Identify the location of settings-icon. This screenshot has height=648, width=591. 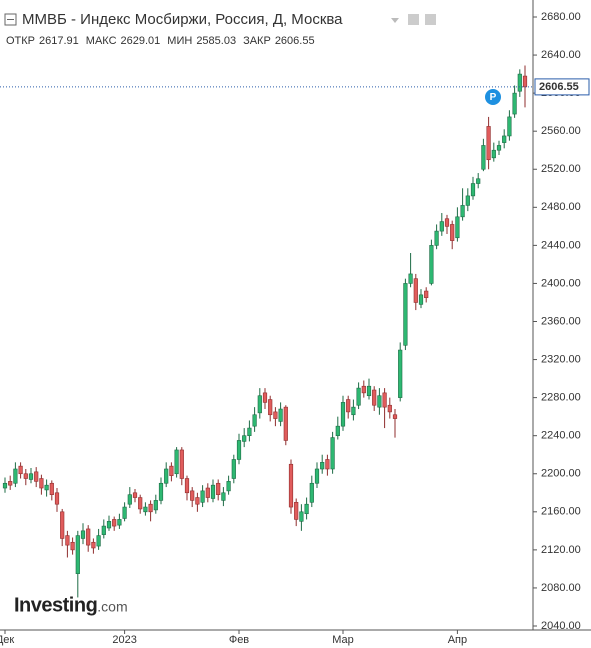
(413, 19).